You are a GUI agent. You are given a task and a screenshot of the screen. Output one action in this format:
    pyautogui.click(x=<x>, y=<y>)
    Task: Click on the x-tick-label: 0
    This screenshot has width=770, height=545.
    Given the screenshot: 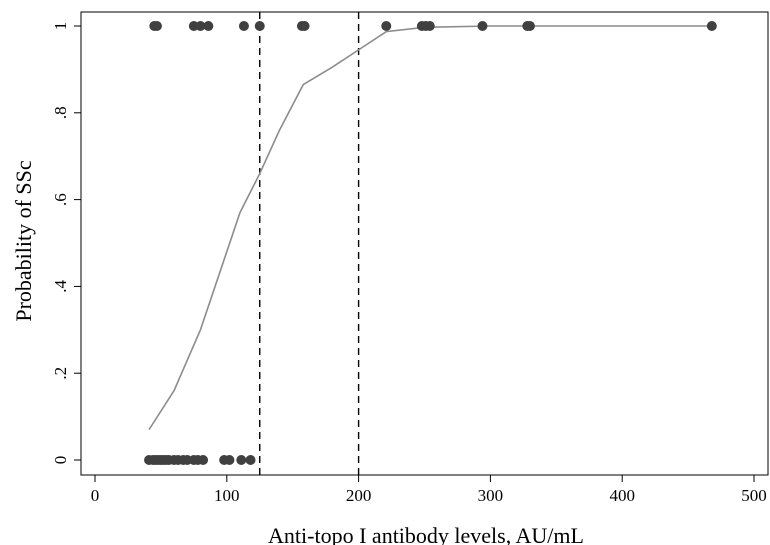 What is the action you would take?
    pyautogui.click(x=95, y=495)
    